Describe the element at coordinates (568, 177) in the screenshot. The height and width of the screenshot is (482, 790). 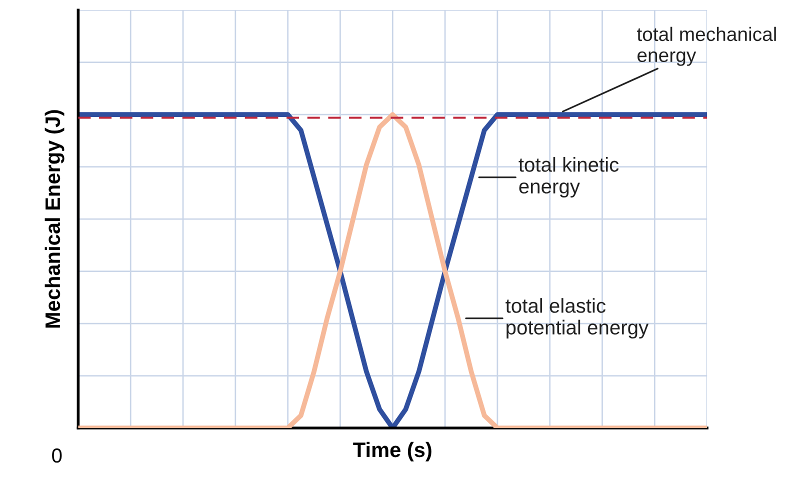
I see `text: total kinetic energy` at that location.